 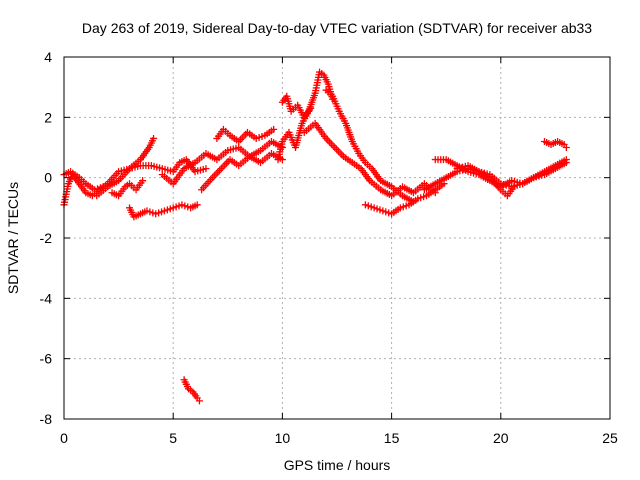 What do you see at coordinates (64, 438) in the screenshot?
I see `x-tick-label: 0` at bounding box center [64, 438].